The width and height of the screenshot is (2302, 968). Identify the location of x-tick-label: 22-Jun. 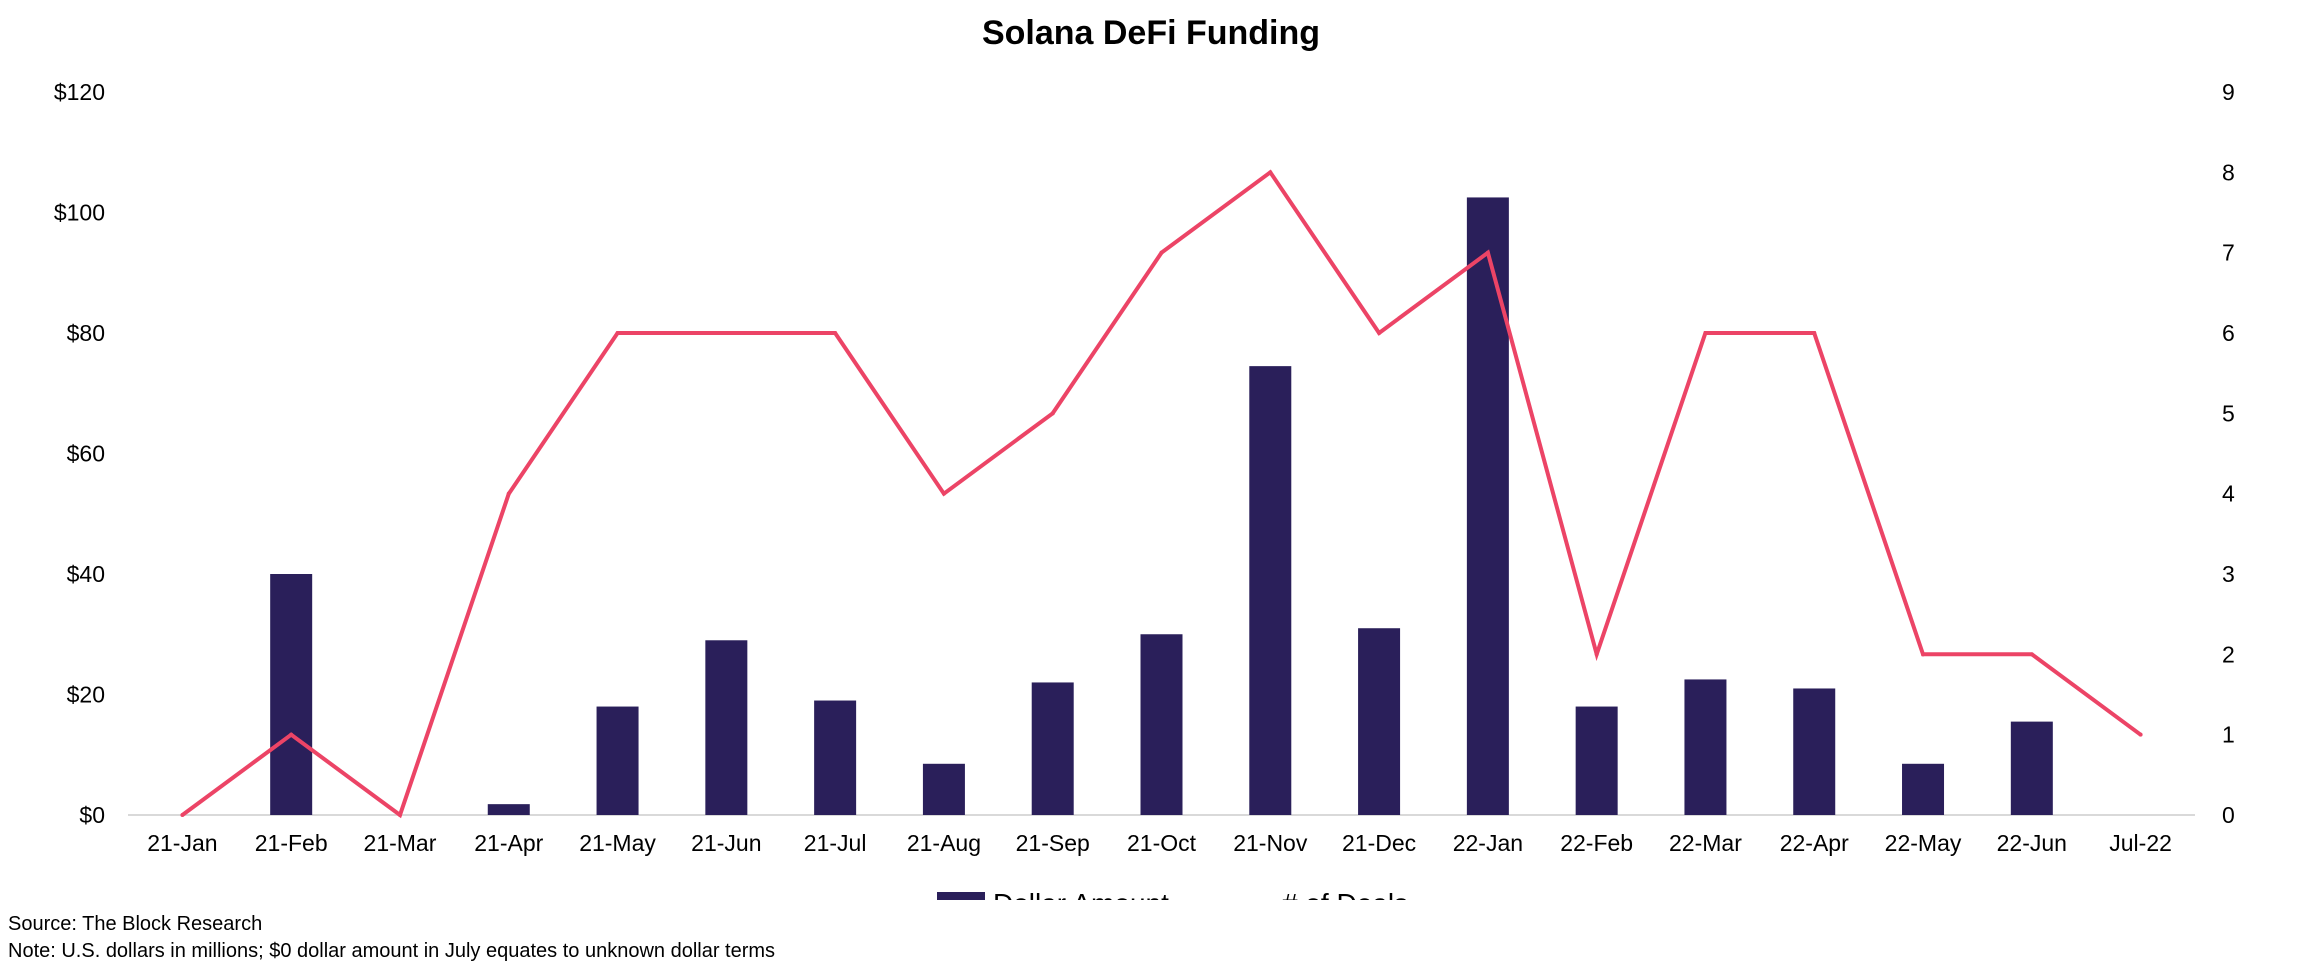
(2032, 843).